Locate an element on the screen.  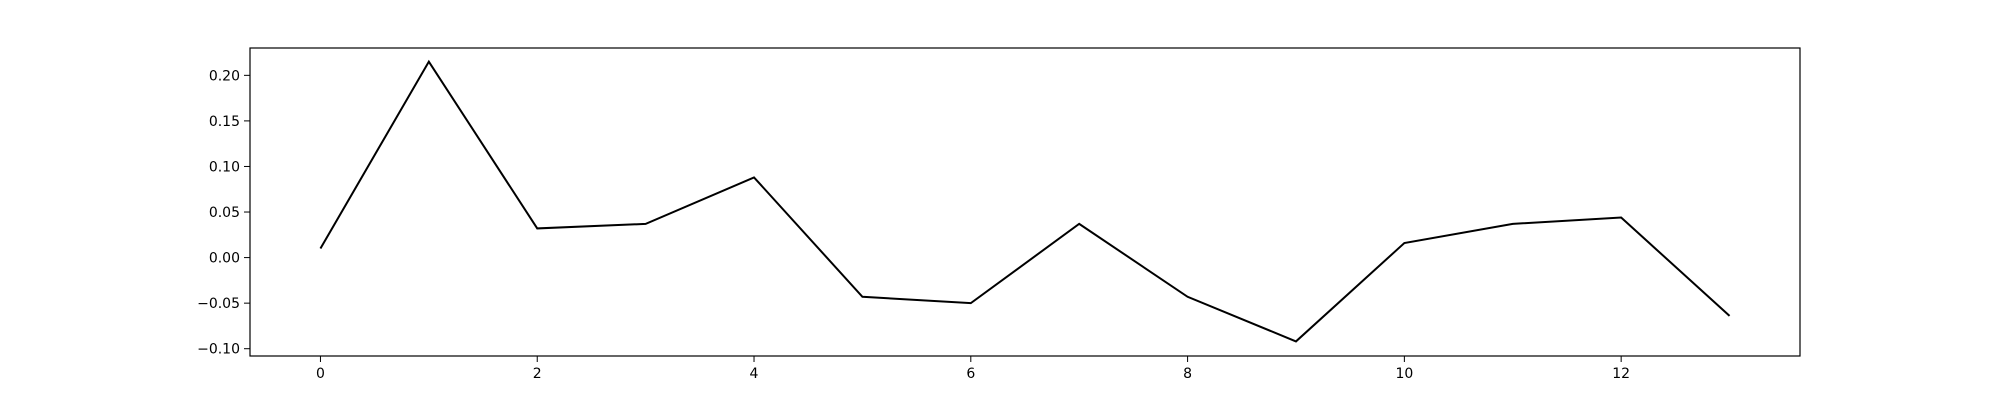
x-tick-label: 8 is located at coordinates (1187, 374).